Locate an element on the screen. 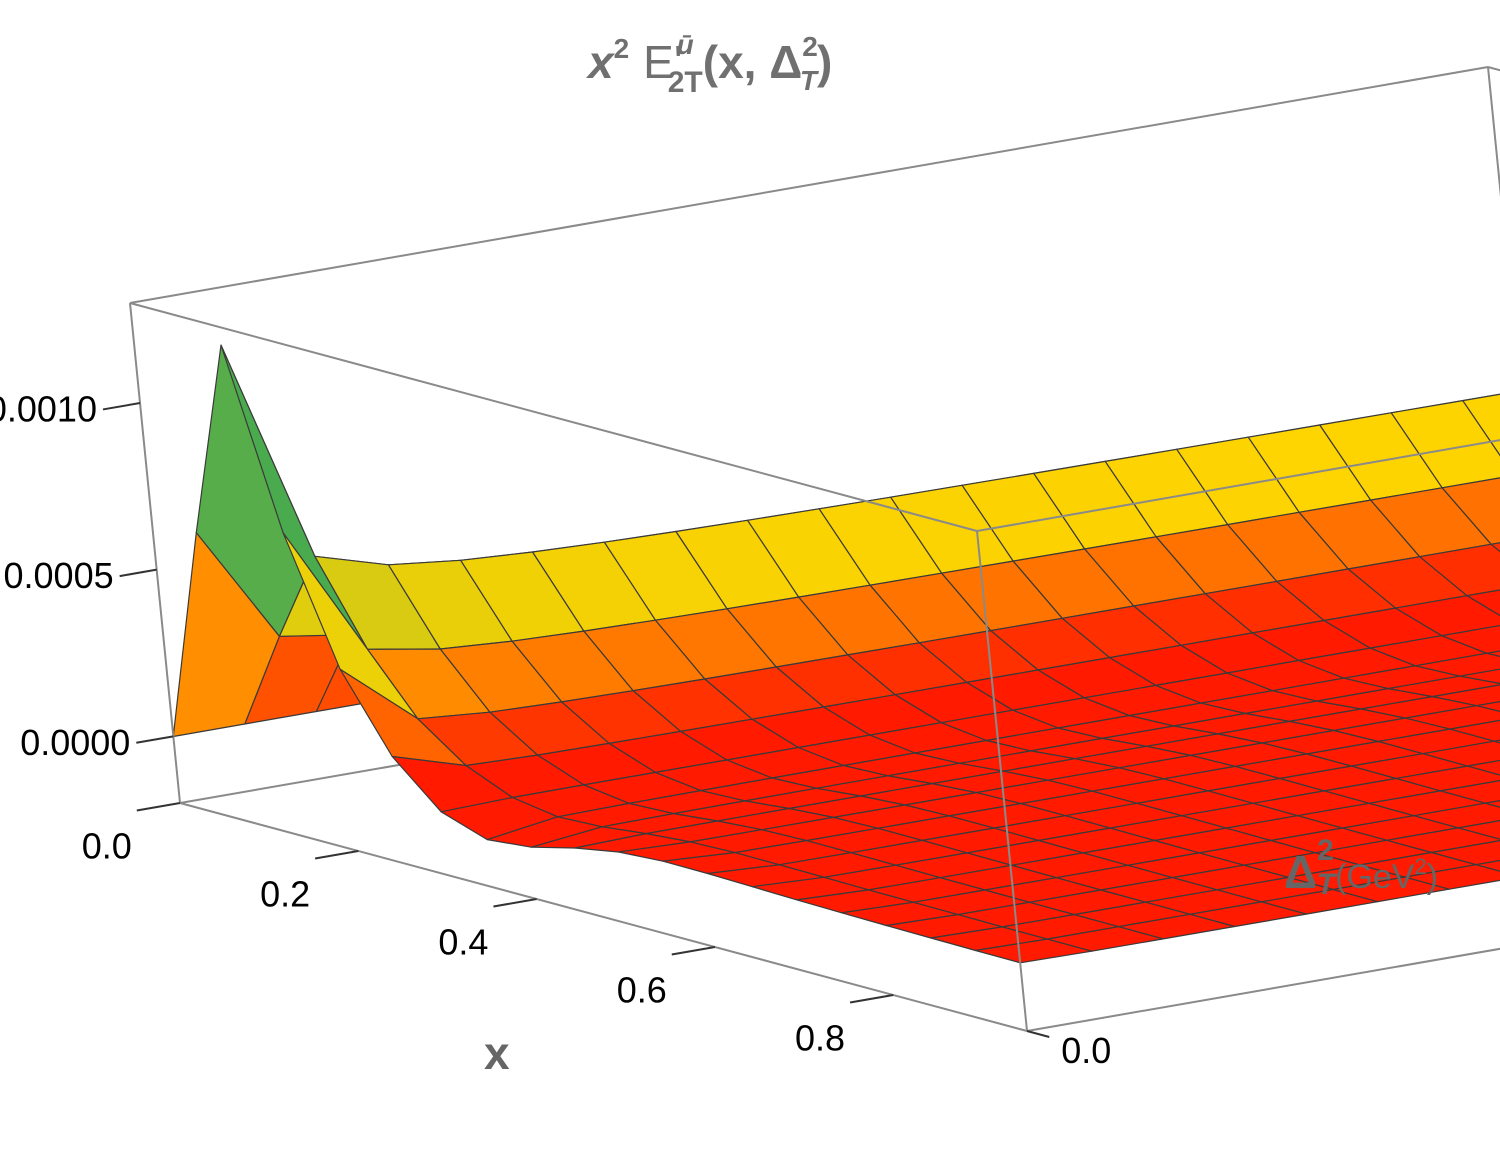 The image size is (1500, 1167). z-tick-label: 0.0010 is located at coordinates (48, 408).